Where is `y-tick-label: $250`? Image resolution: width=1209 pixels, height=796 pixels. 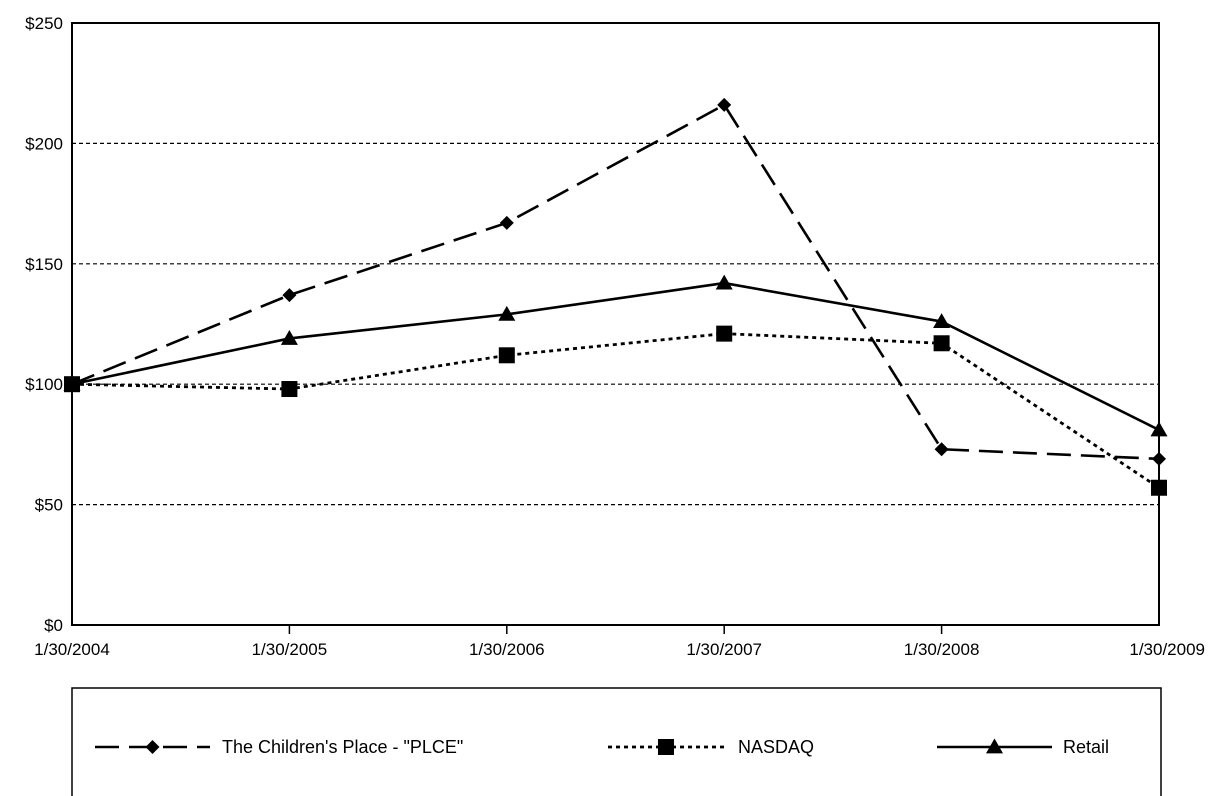
y-tick-label: $250 is located at coordinates (44, 23).